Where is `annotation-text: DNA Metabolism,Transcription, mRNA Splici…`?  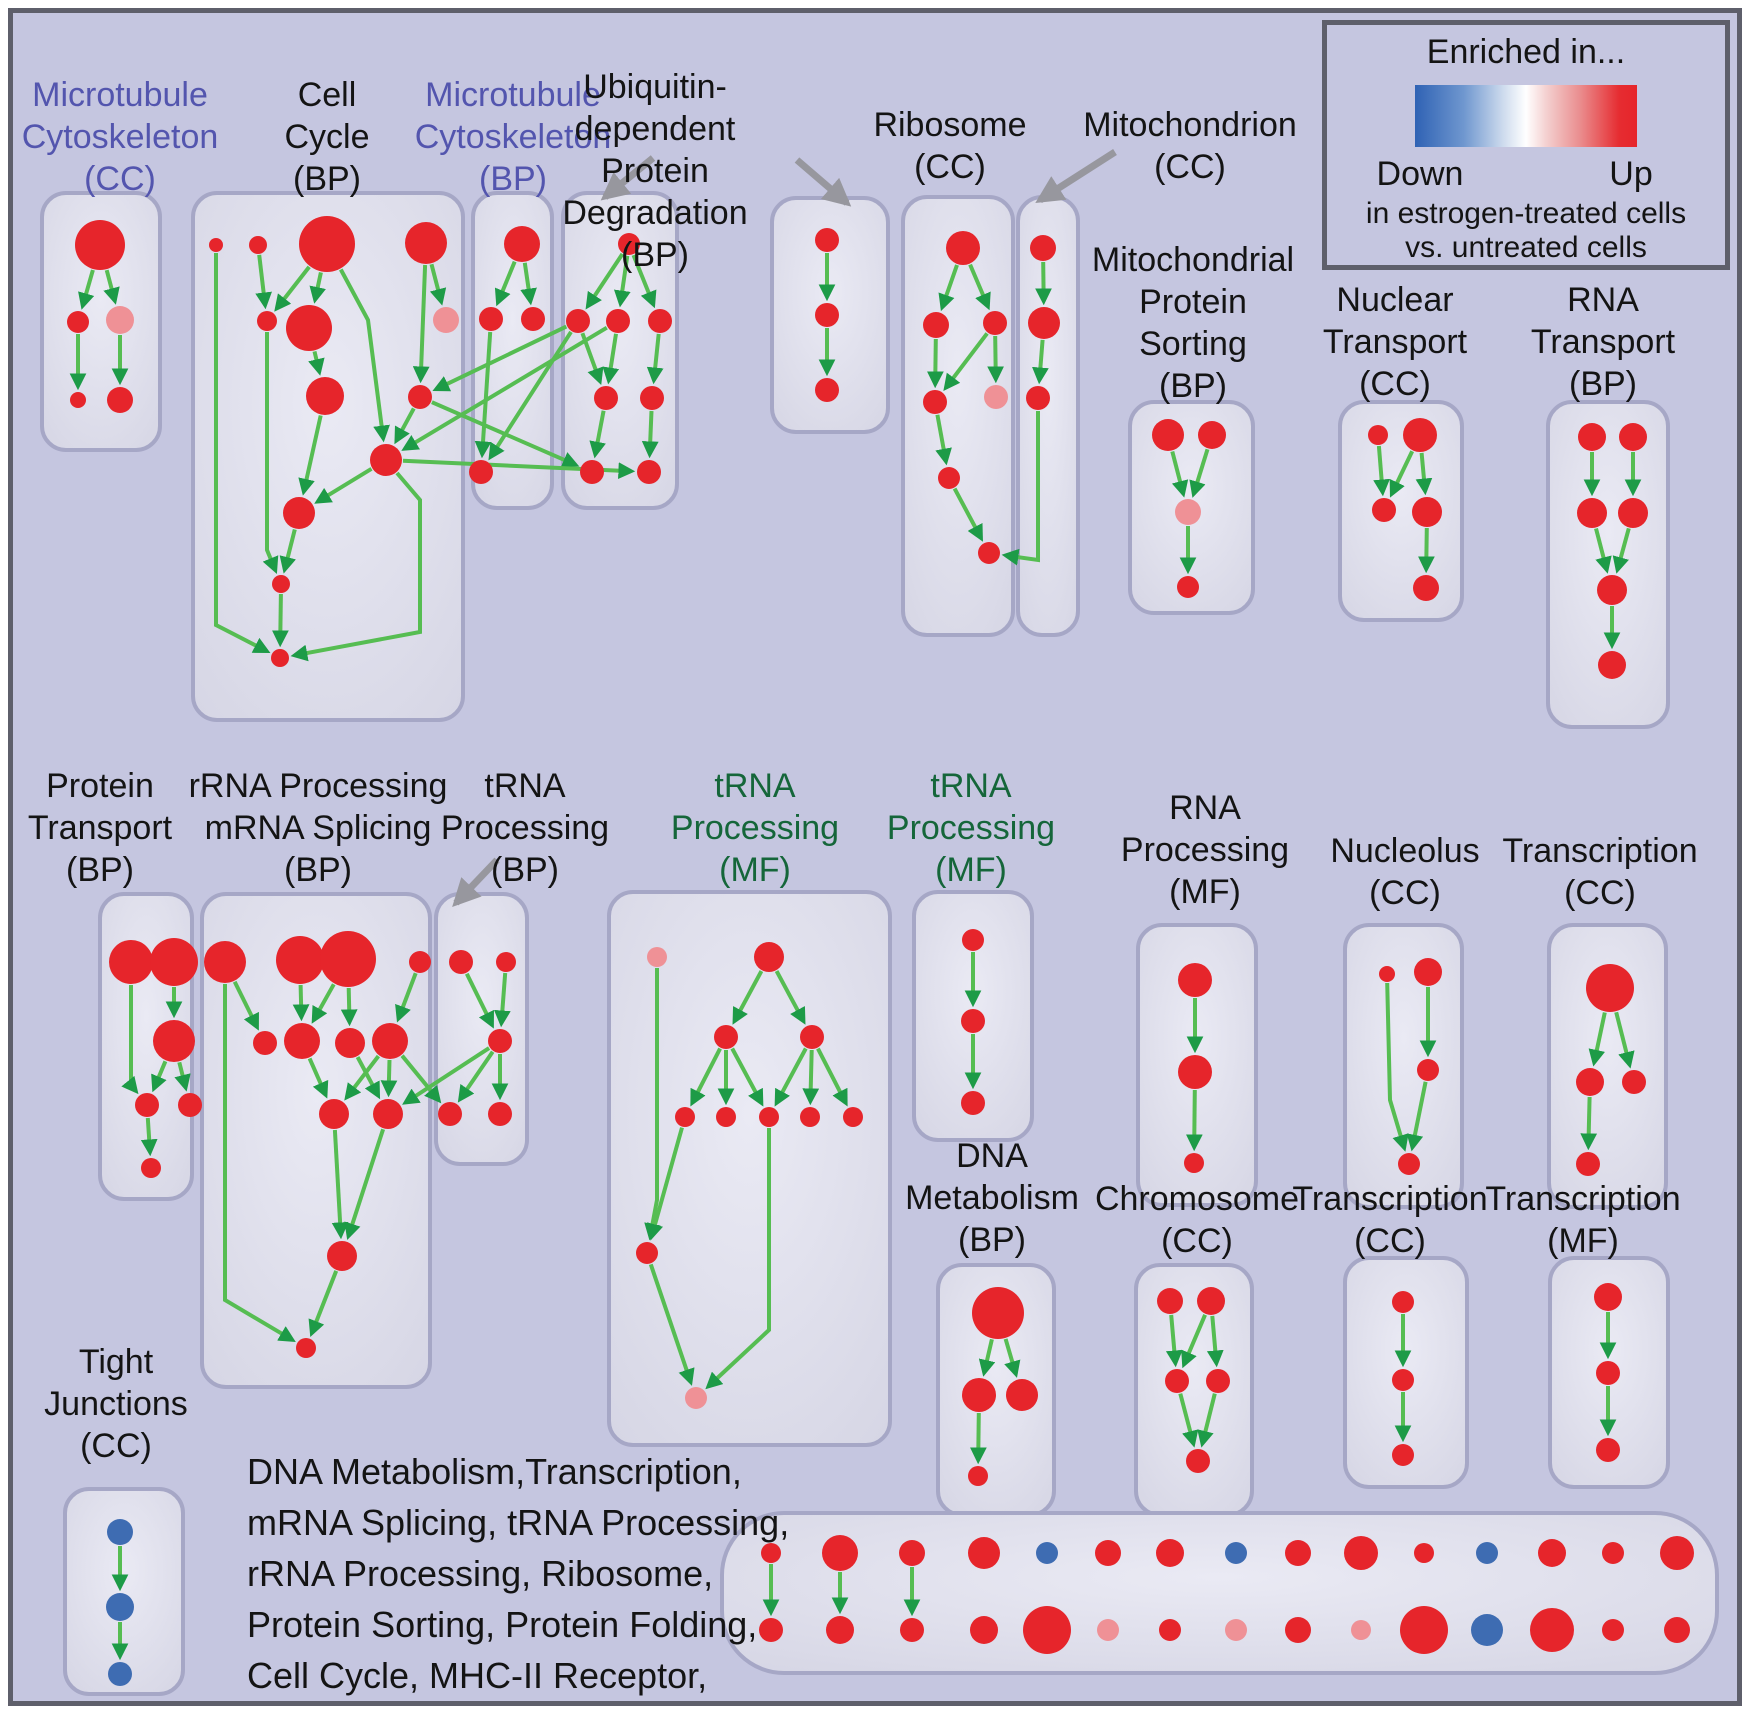 annotation-text: DNA Metabolism,Transcription, mRNA Splici… is located at coordinates (518, 1573).